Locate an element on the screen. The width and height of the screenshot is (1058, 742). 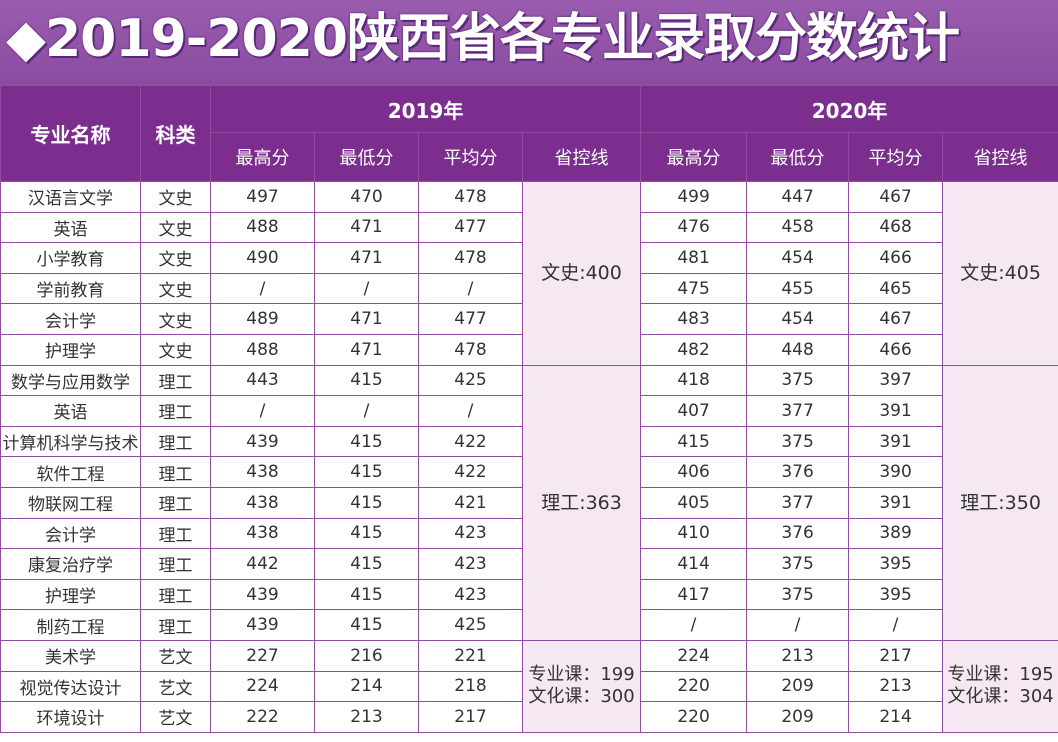
cell-2020-avg: 397 is located at coordinates (896, 380).